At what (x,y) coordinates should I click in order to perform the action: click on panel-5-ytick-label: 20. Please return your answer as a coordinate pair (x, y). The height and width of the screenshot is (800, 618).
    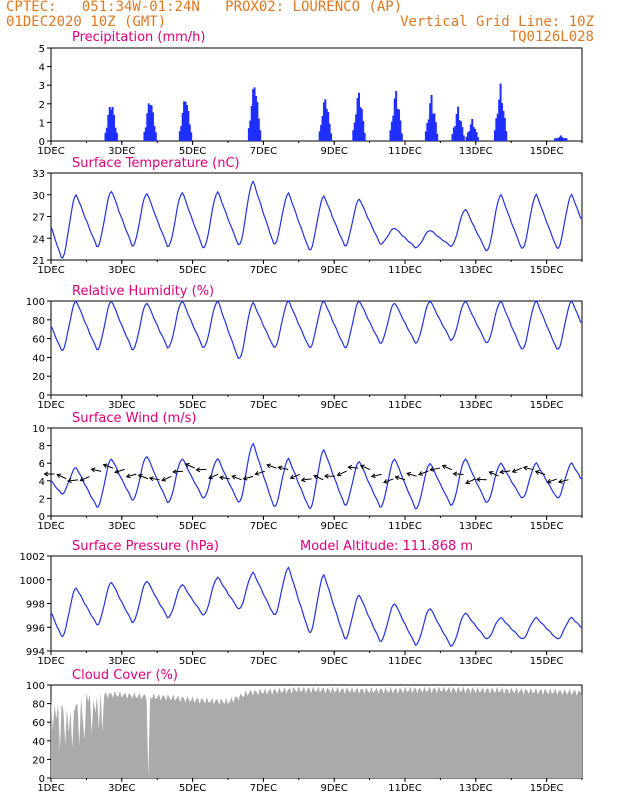
    Looking at the image, I should click on (38, 760).